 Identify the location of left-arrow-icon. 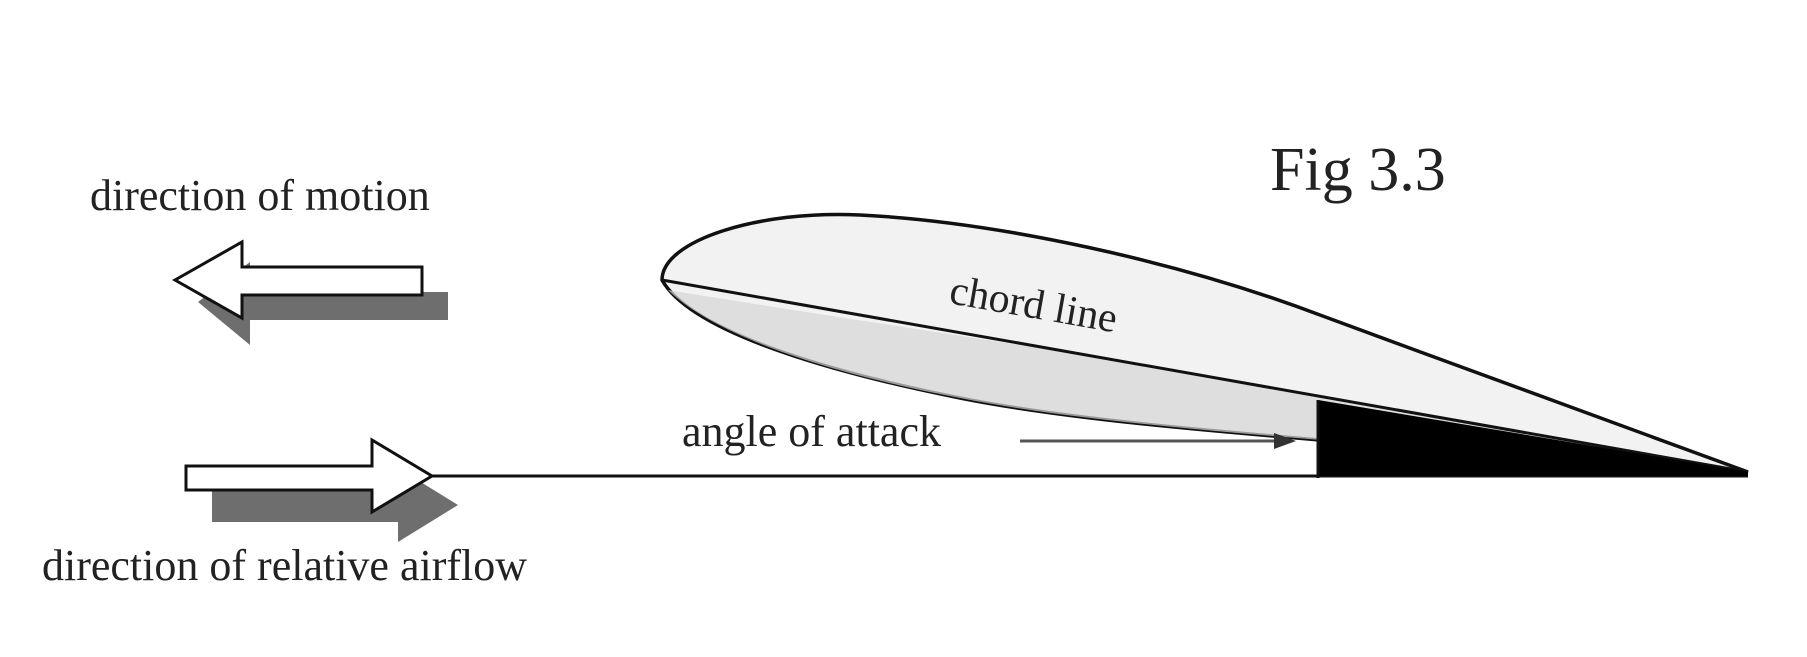
(309, 292).